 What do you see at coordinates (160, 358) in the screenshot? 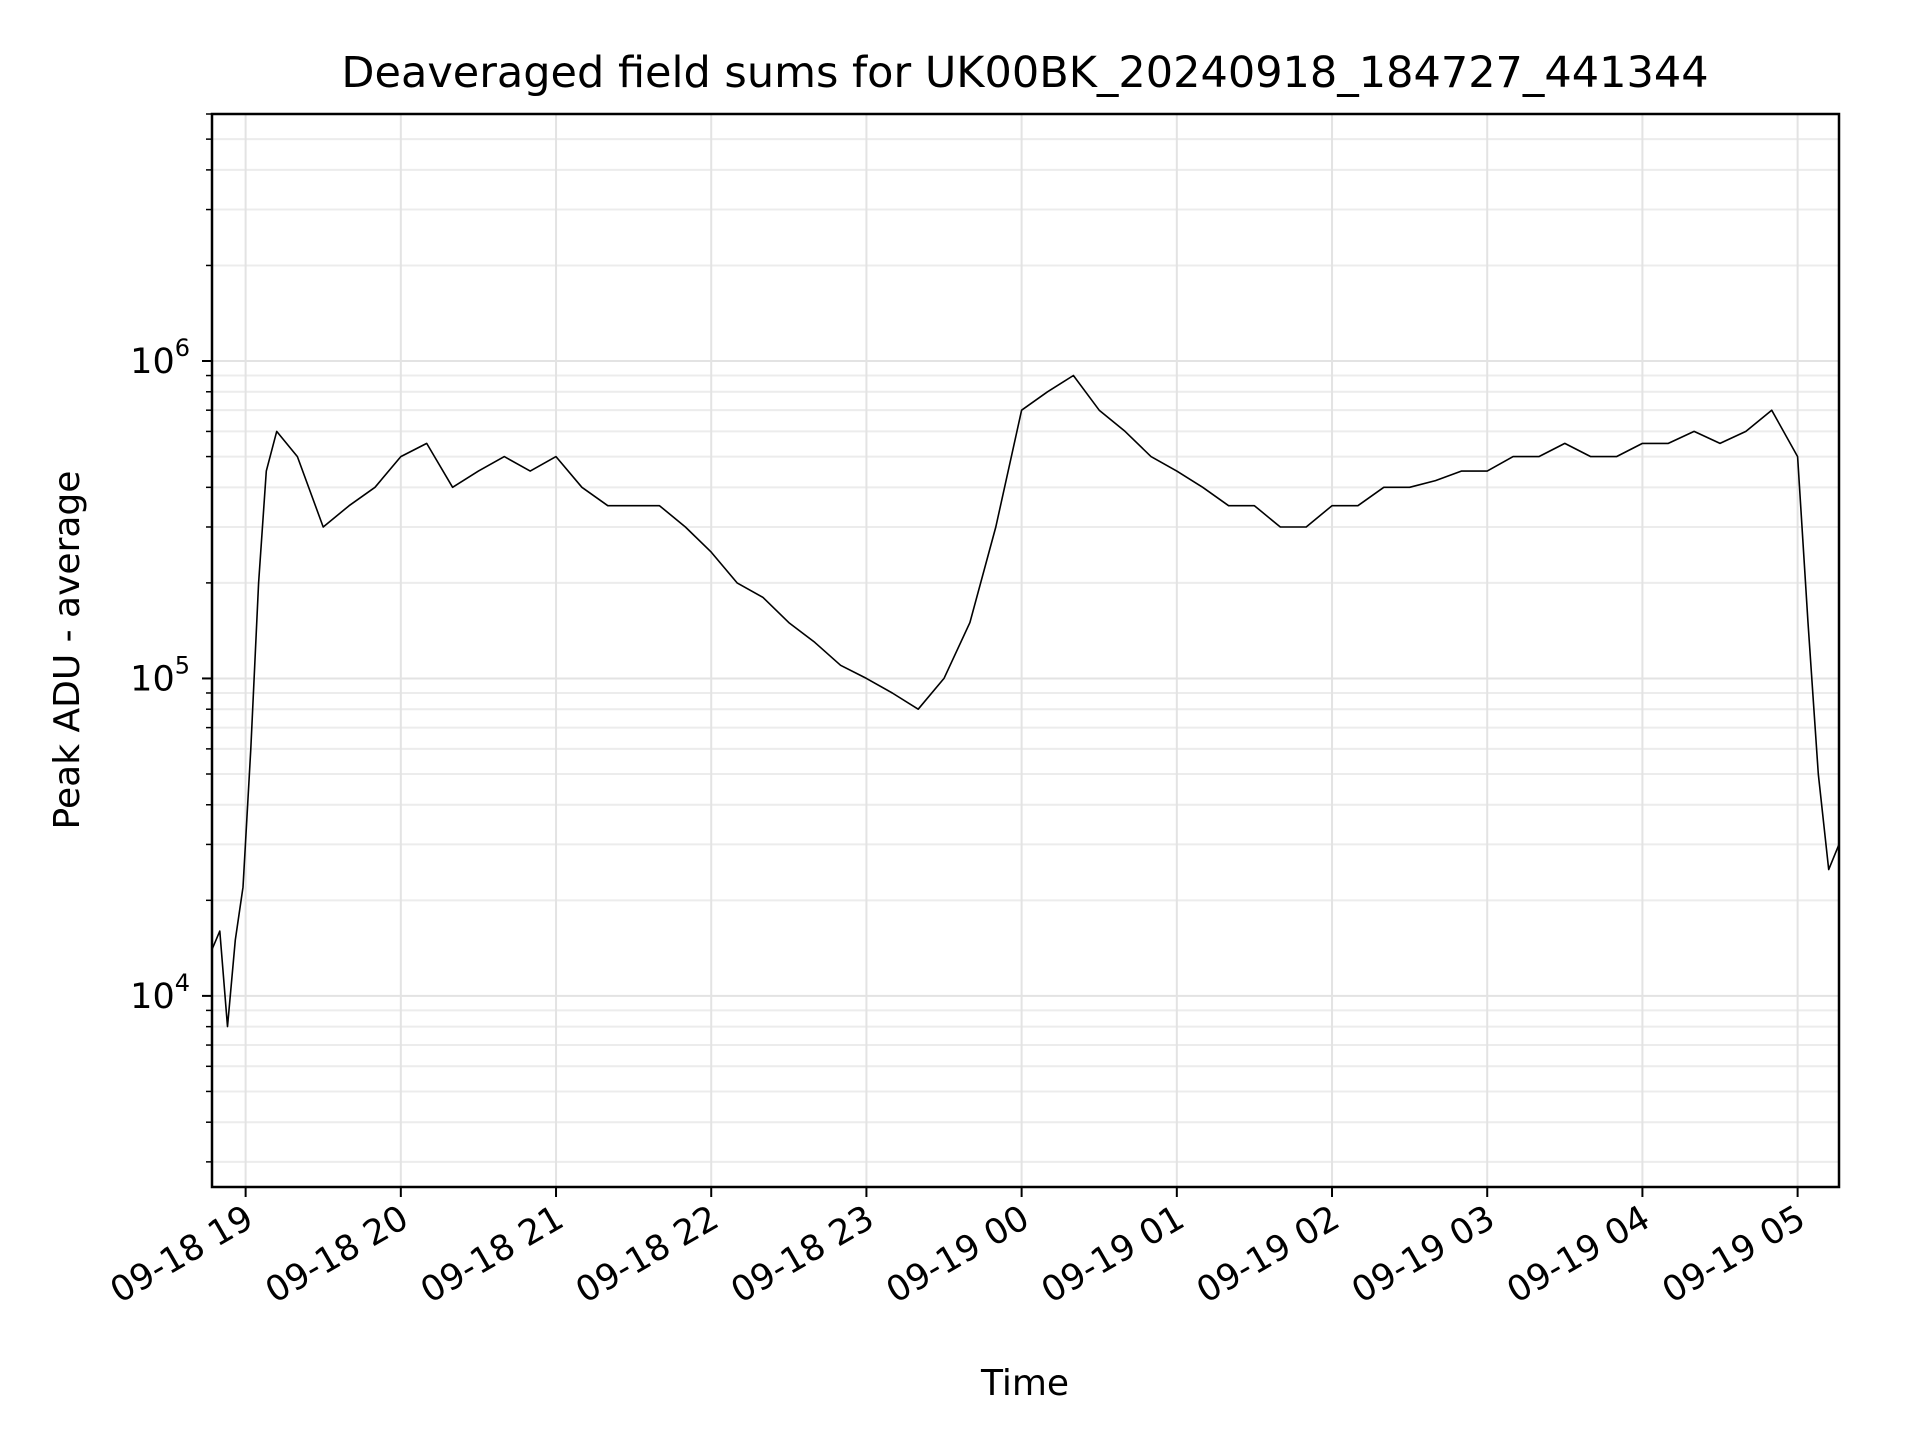
I see `y-tick-label: 10⁶` at bounding box center [160, 358].